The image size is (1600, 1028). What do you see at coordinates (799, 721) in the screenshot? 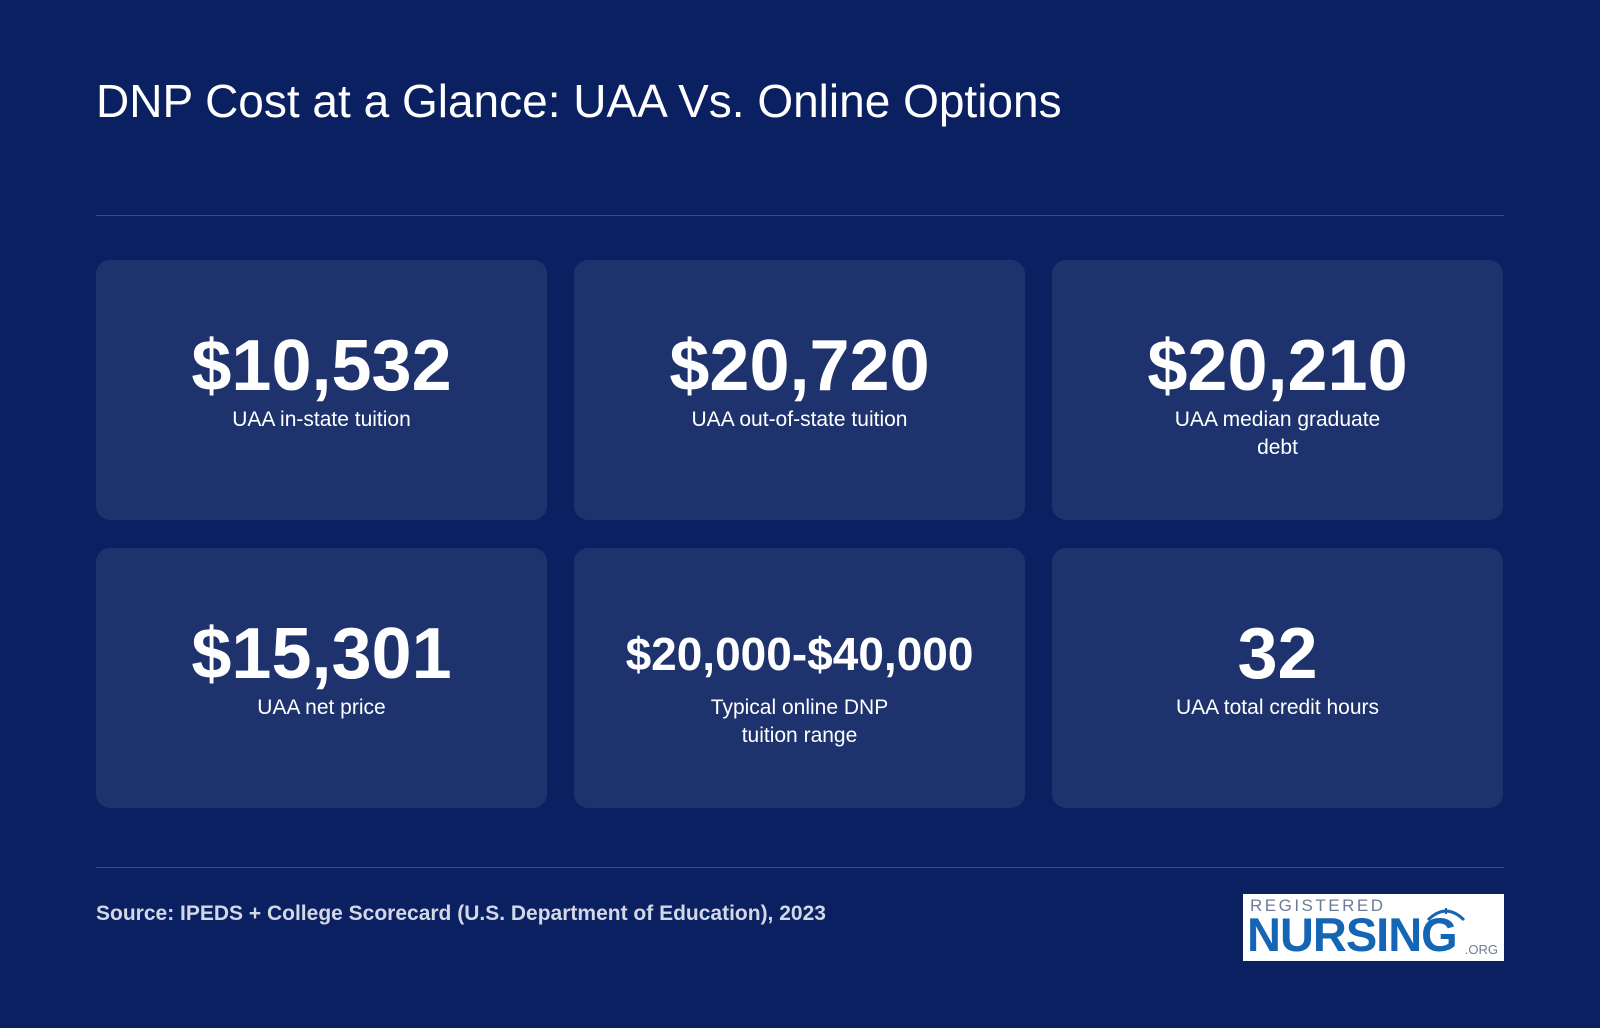
I see `stat-label: Typical online DNP tuition range` at bounding box center [799, 721].